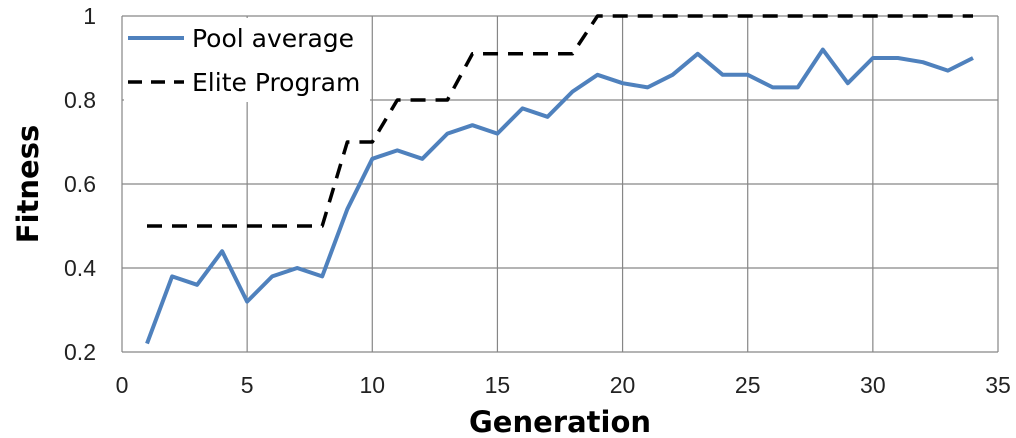 The image size is (1016, 438). I want to click on legend-label: Elite Program, so click(276, 82).